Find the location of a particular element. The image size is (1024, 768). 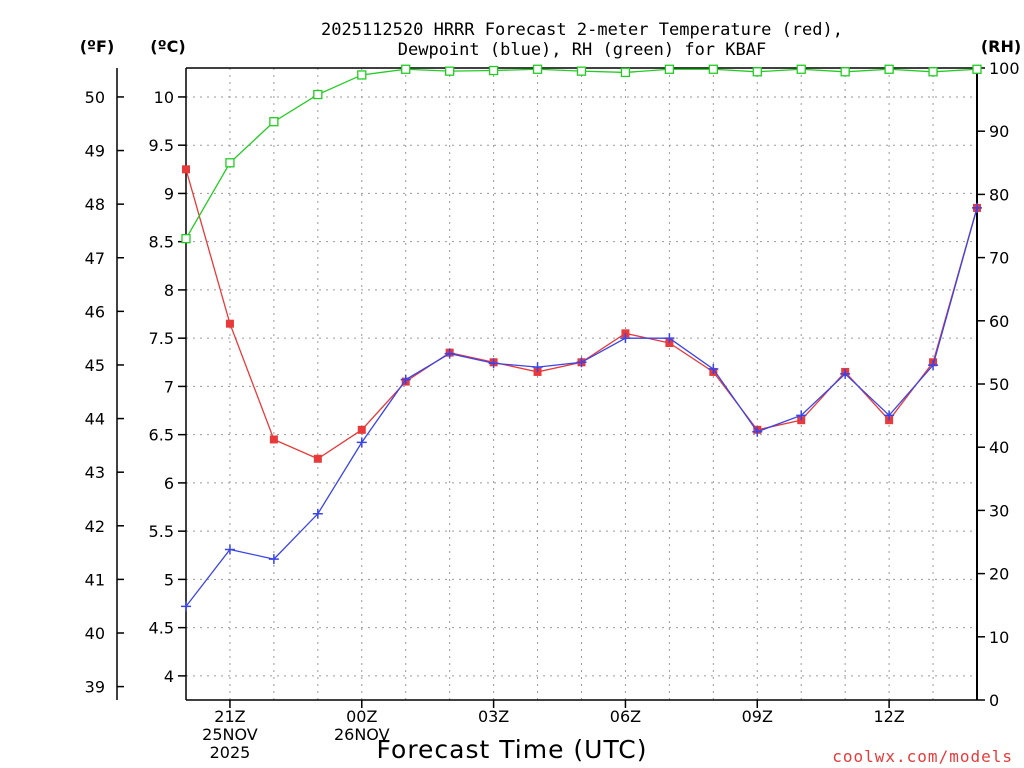

fahrenheit-tick-label: 41 is located at coordinates (95, 579).